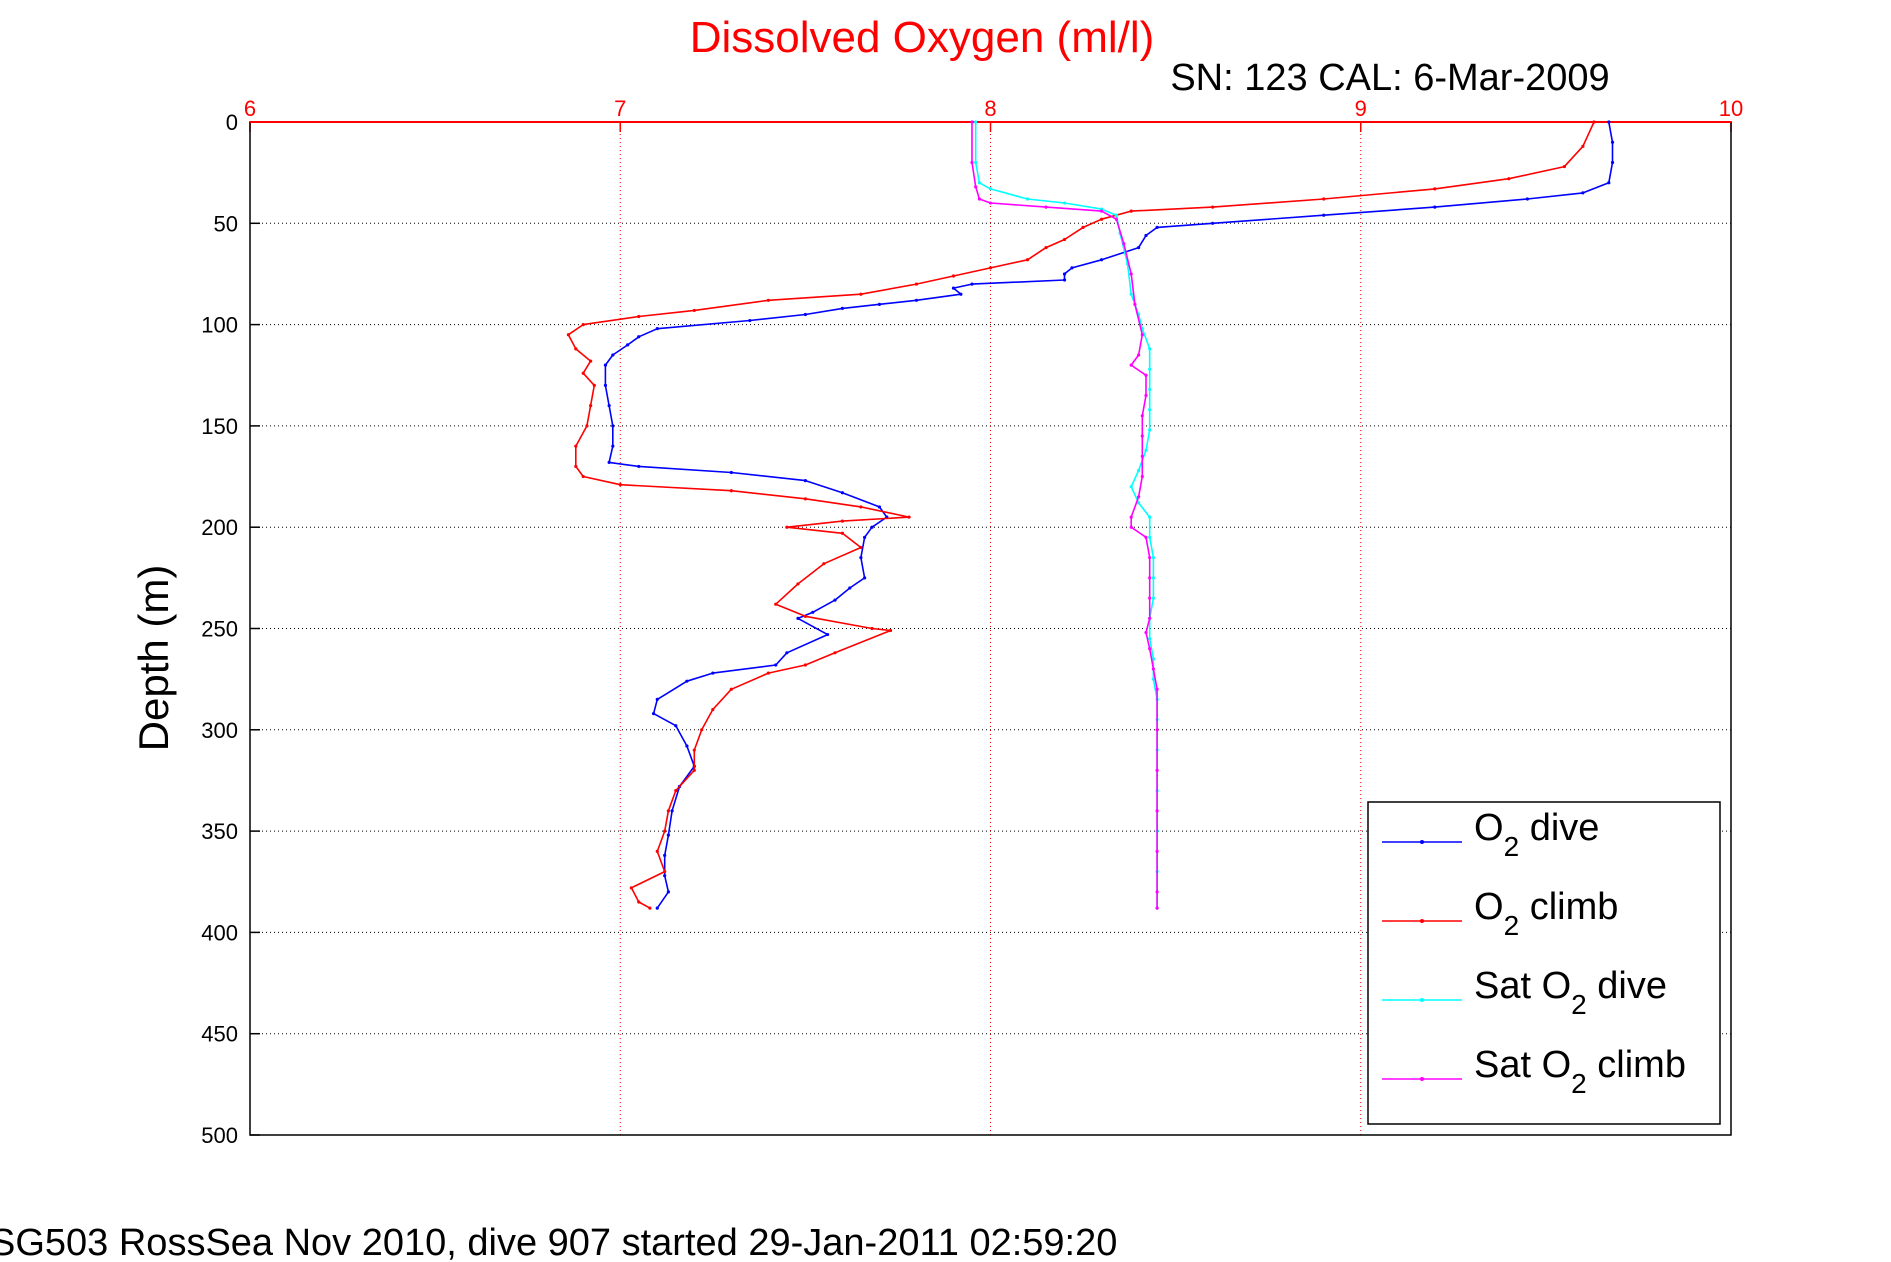 The image size is (1891, 1262). I want to click on legend-box, so click(1544, 963).